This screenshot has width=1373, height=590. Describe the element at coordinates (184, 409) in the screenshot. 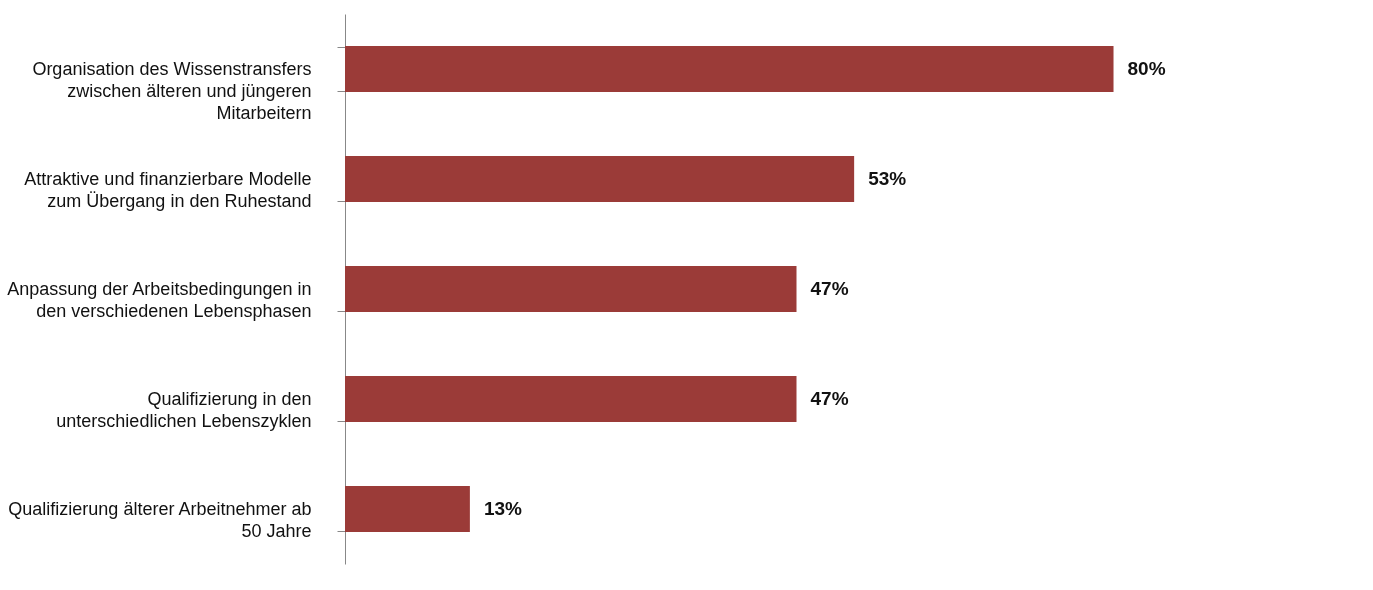

I see `y-tick-label: Qualifizierung in den unterschiedlichen Lebenszyklen` at that location.